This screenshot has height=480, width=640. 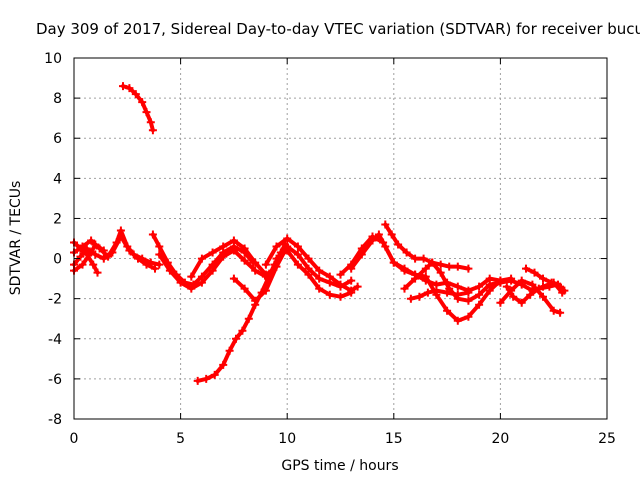 What do you see at coordinates (57, 179) in the screenshot?
I see `y-tick-label: 4` at bounding box center [57, 179].